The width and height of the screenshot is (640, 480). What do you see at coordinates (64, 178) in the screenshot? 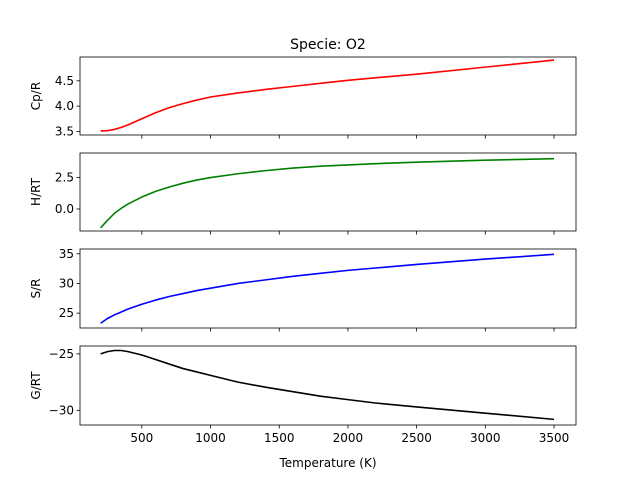
I see `y-tick-label: 2.5` at bounding box center [64, 178].